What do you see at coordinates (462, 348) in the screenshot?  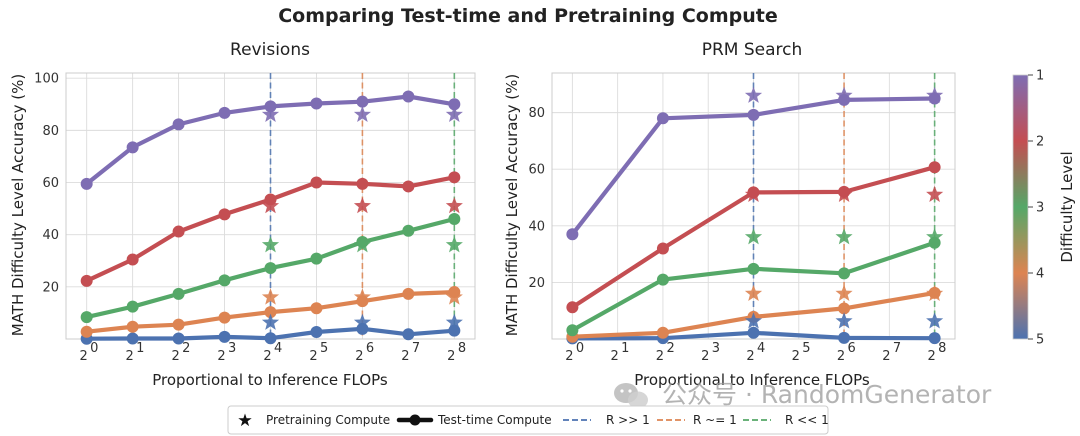 I see `revisions-x-tick-exponent: 8` at bounding box center [462, 348].